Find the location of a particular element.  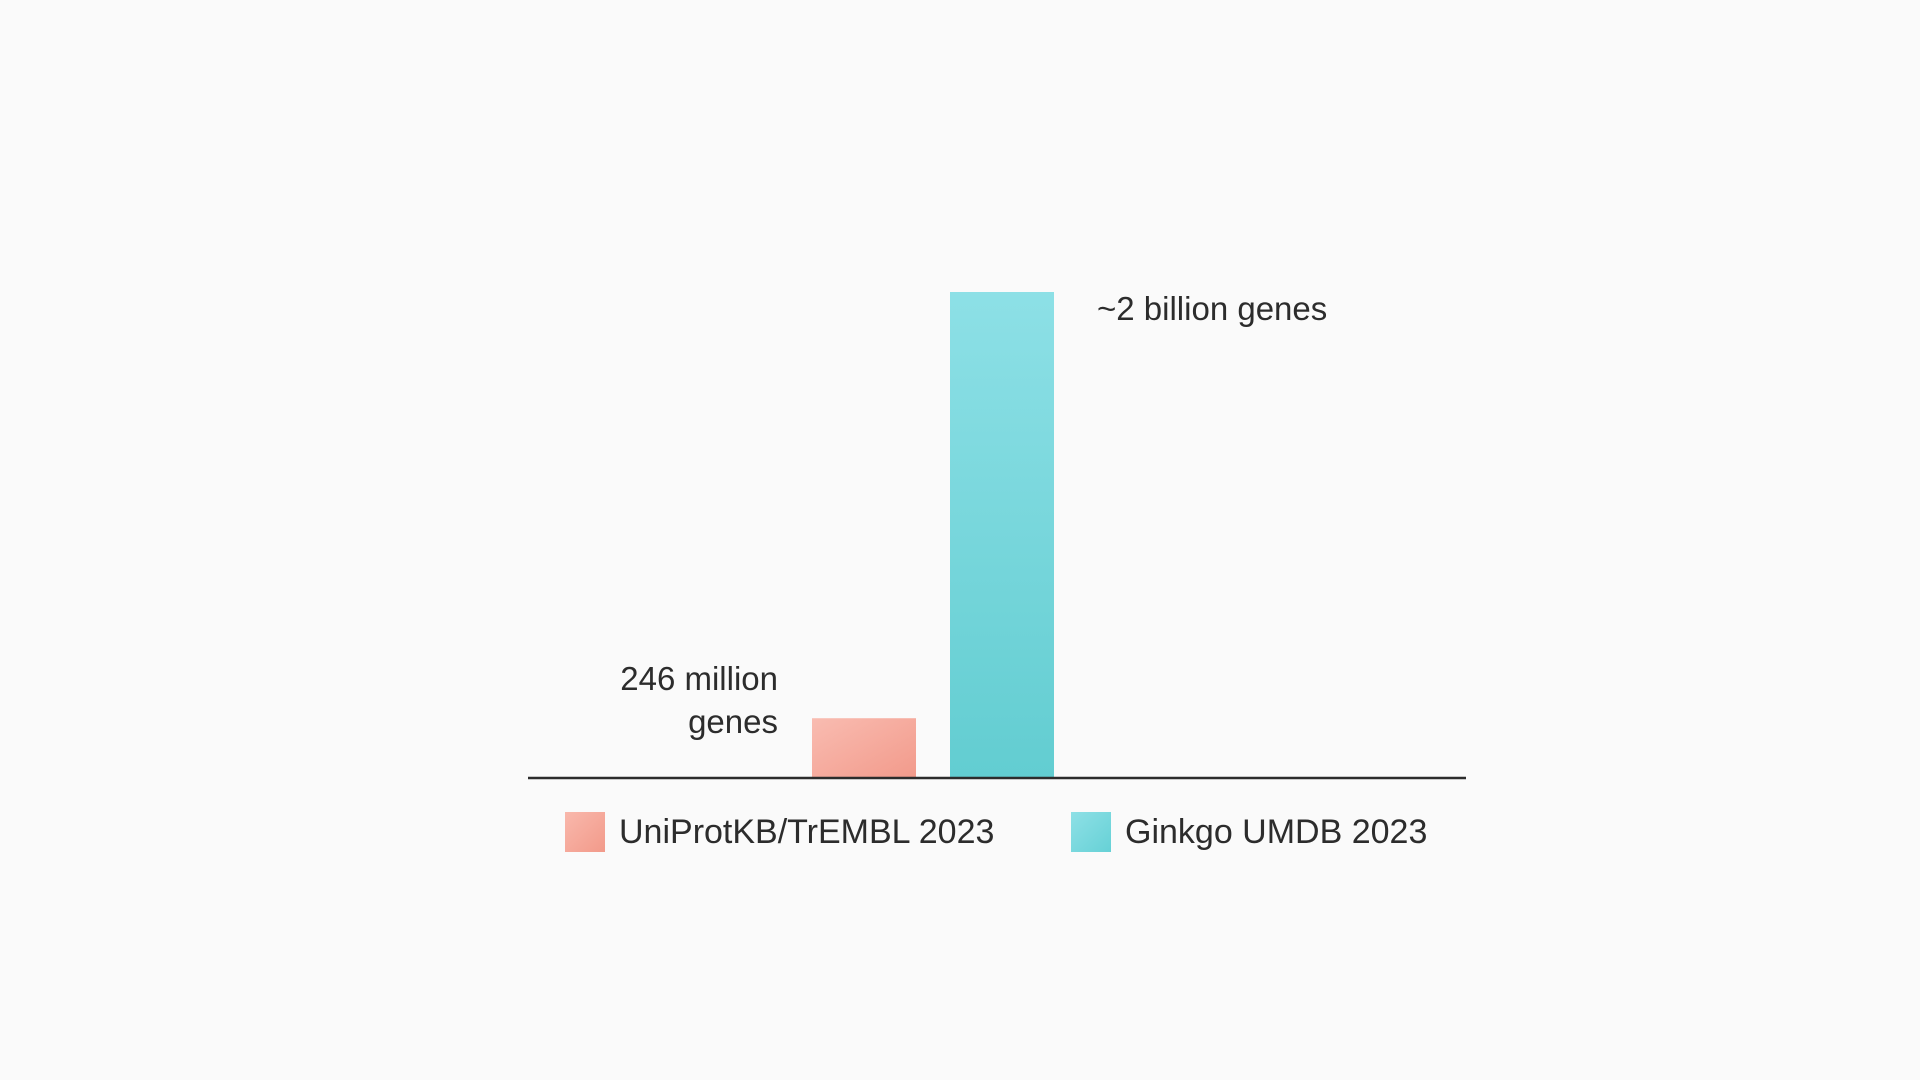

legend-swatch-uniprot is located at coordinates (585, 832).